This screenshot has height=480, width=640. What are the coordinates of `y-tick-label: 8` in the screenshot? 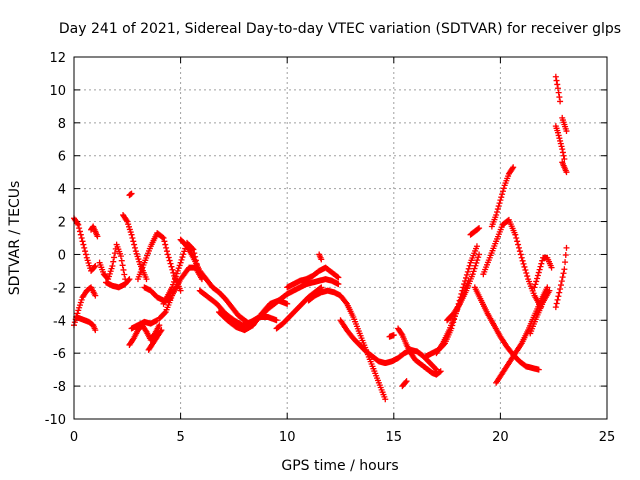 It's located at (62, 124).